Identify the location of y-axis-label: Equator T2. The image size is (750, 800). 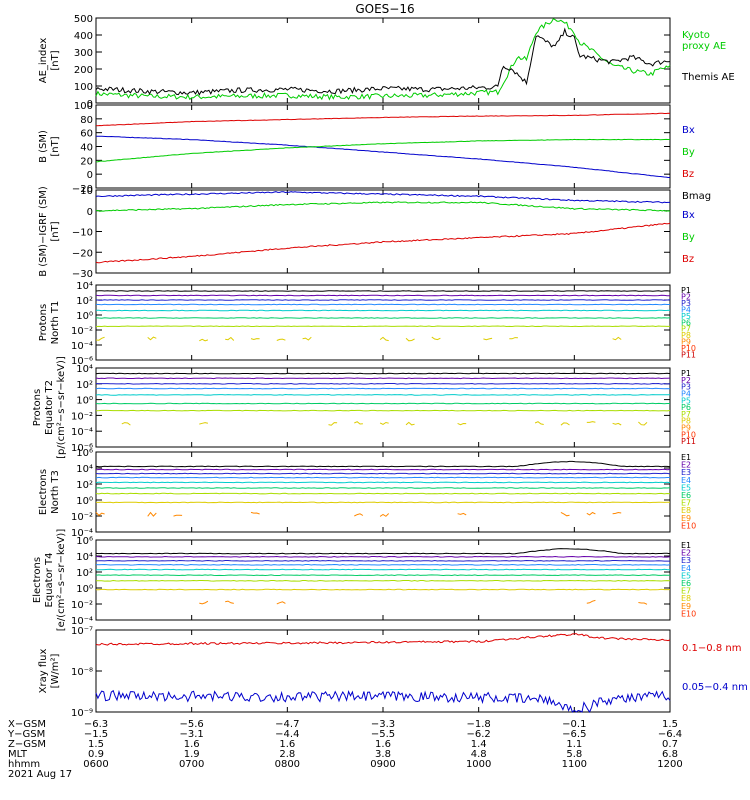
(49, 407).